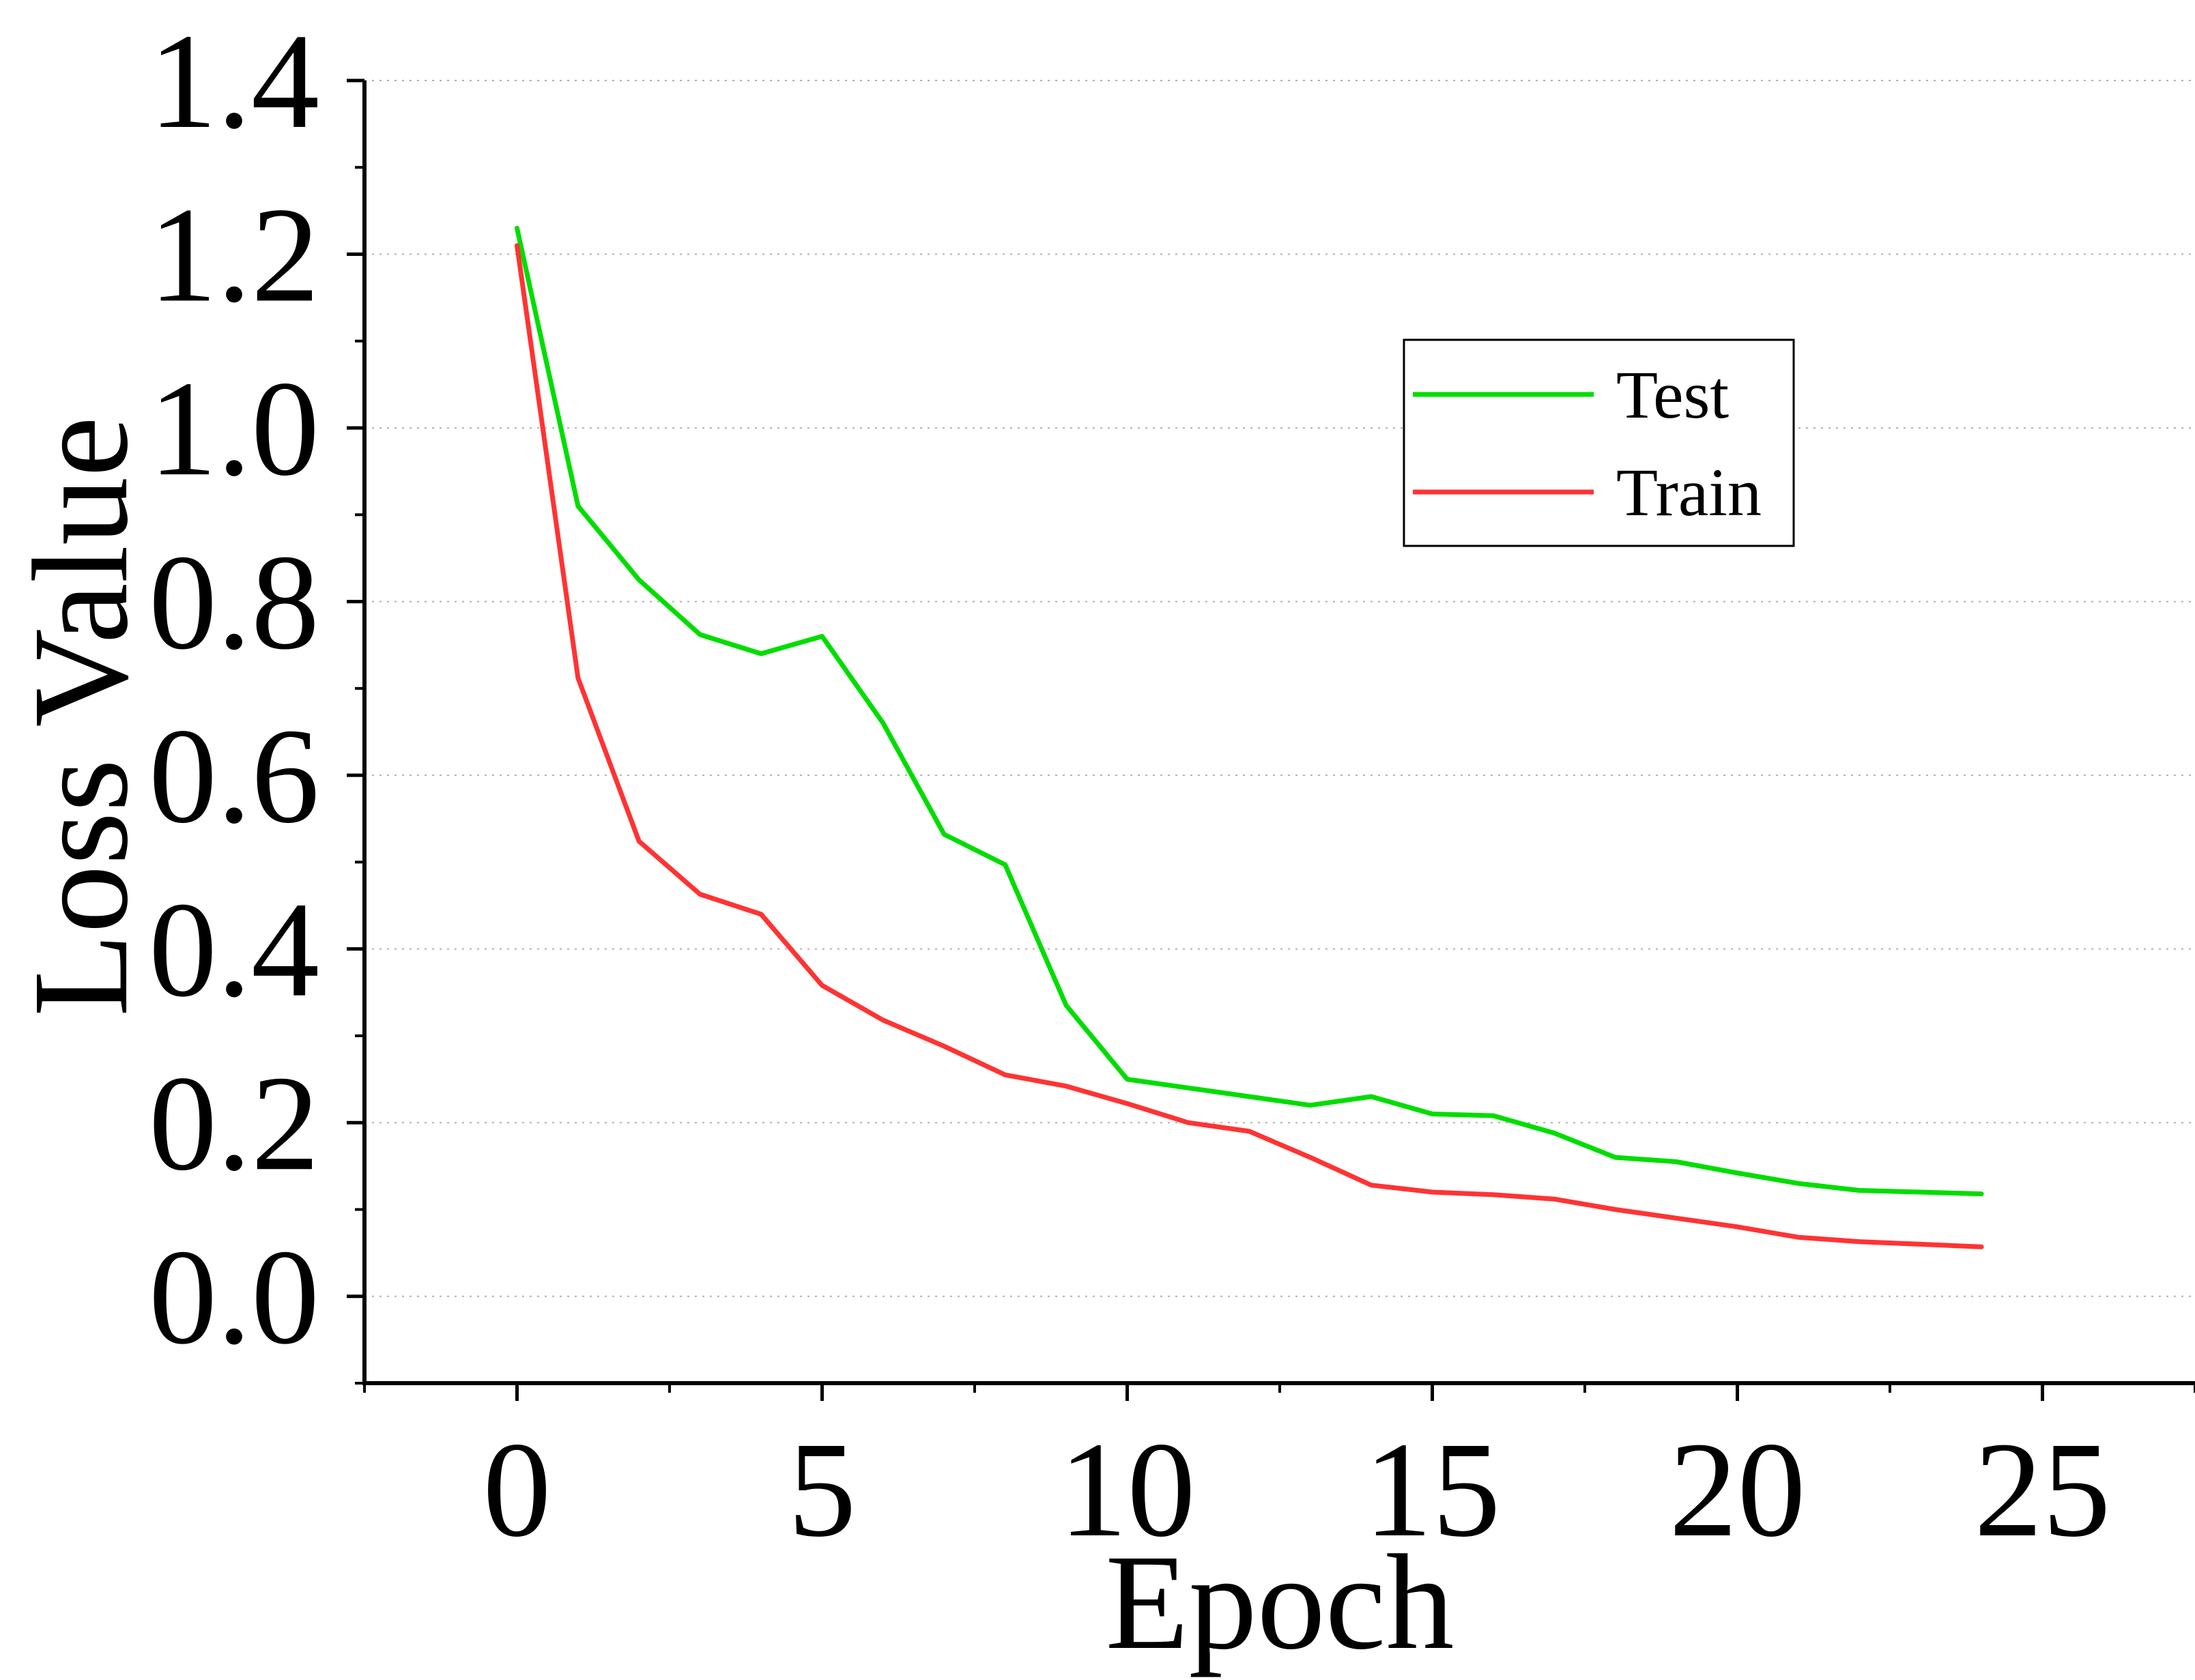 This screenshot has height=1680, width=2195. What do you see at coordinates (823, 1490) in the screenshot?
I see `x-tick-label-1: 5` at bounding box center [823, 1490].